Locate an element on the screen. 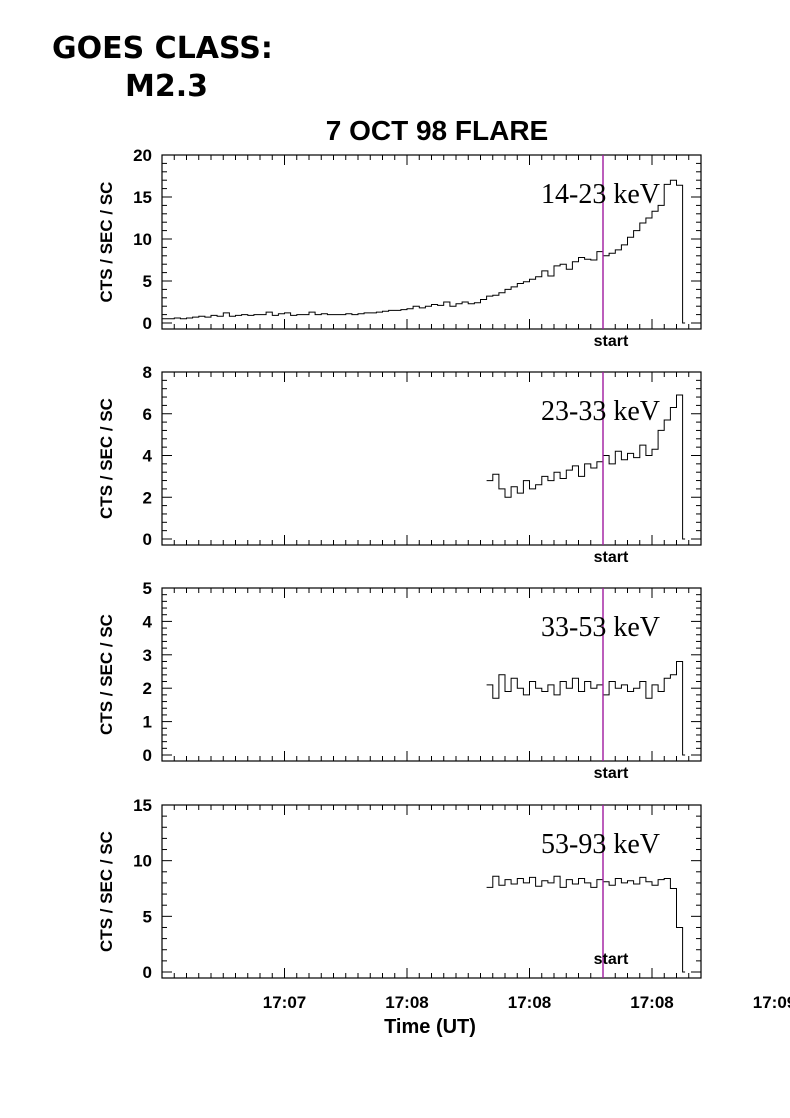 The image size is (790, 1118). x-tick-label: 17:09 is located at coordinates (771, 1002).